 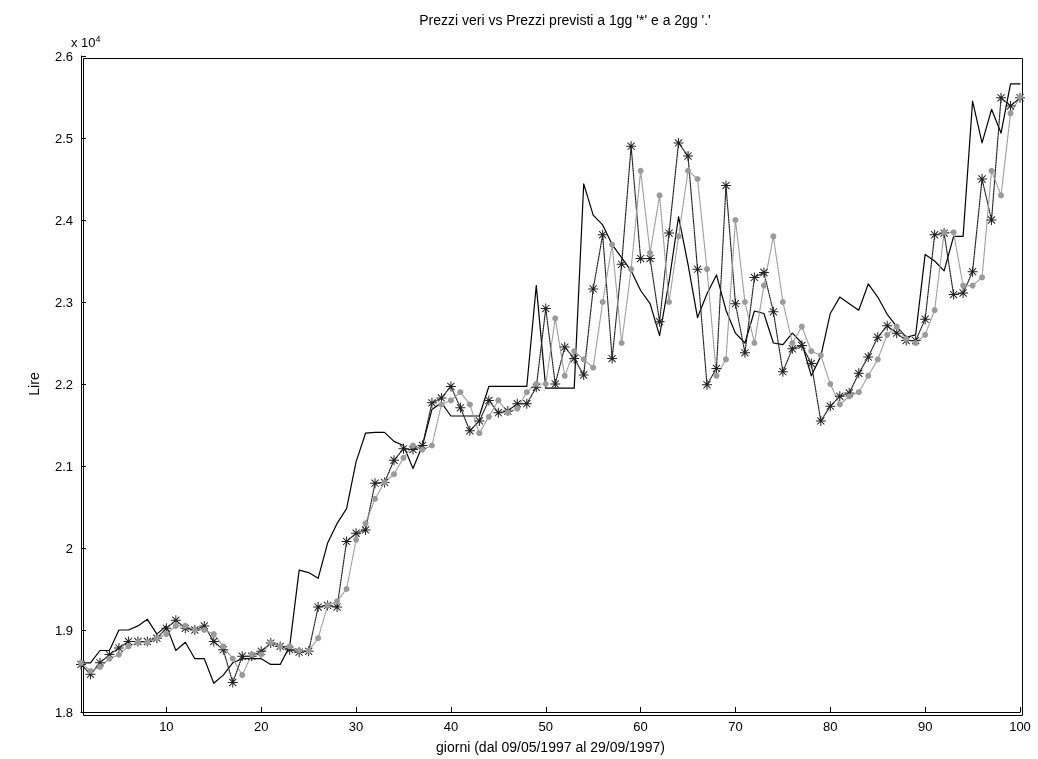 I want to click on x-tick-label: 50, so click(x=545, y=726).